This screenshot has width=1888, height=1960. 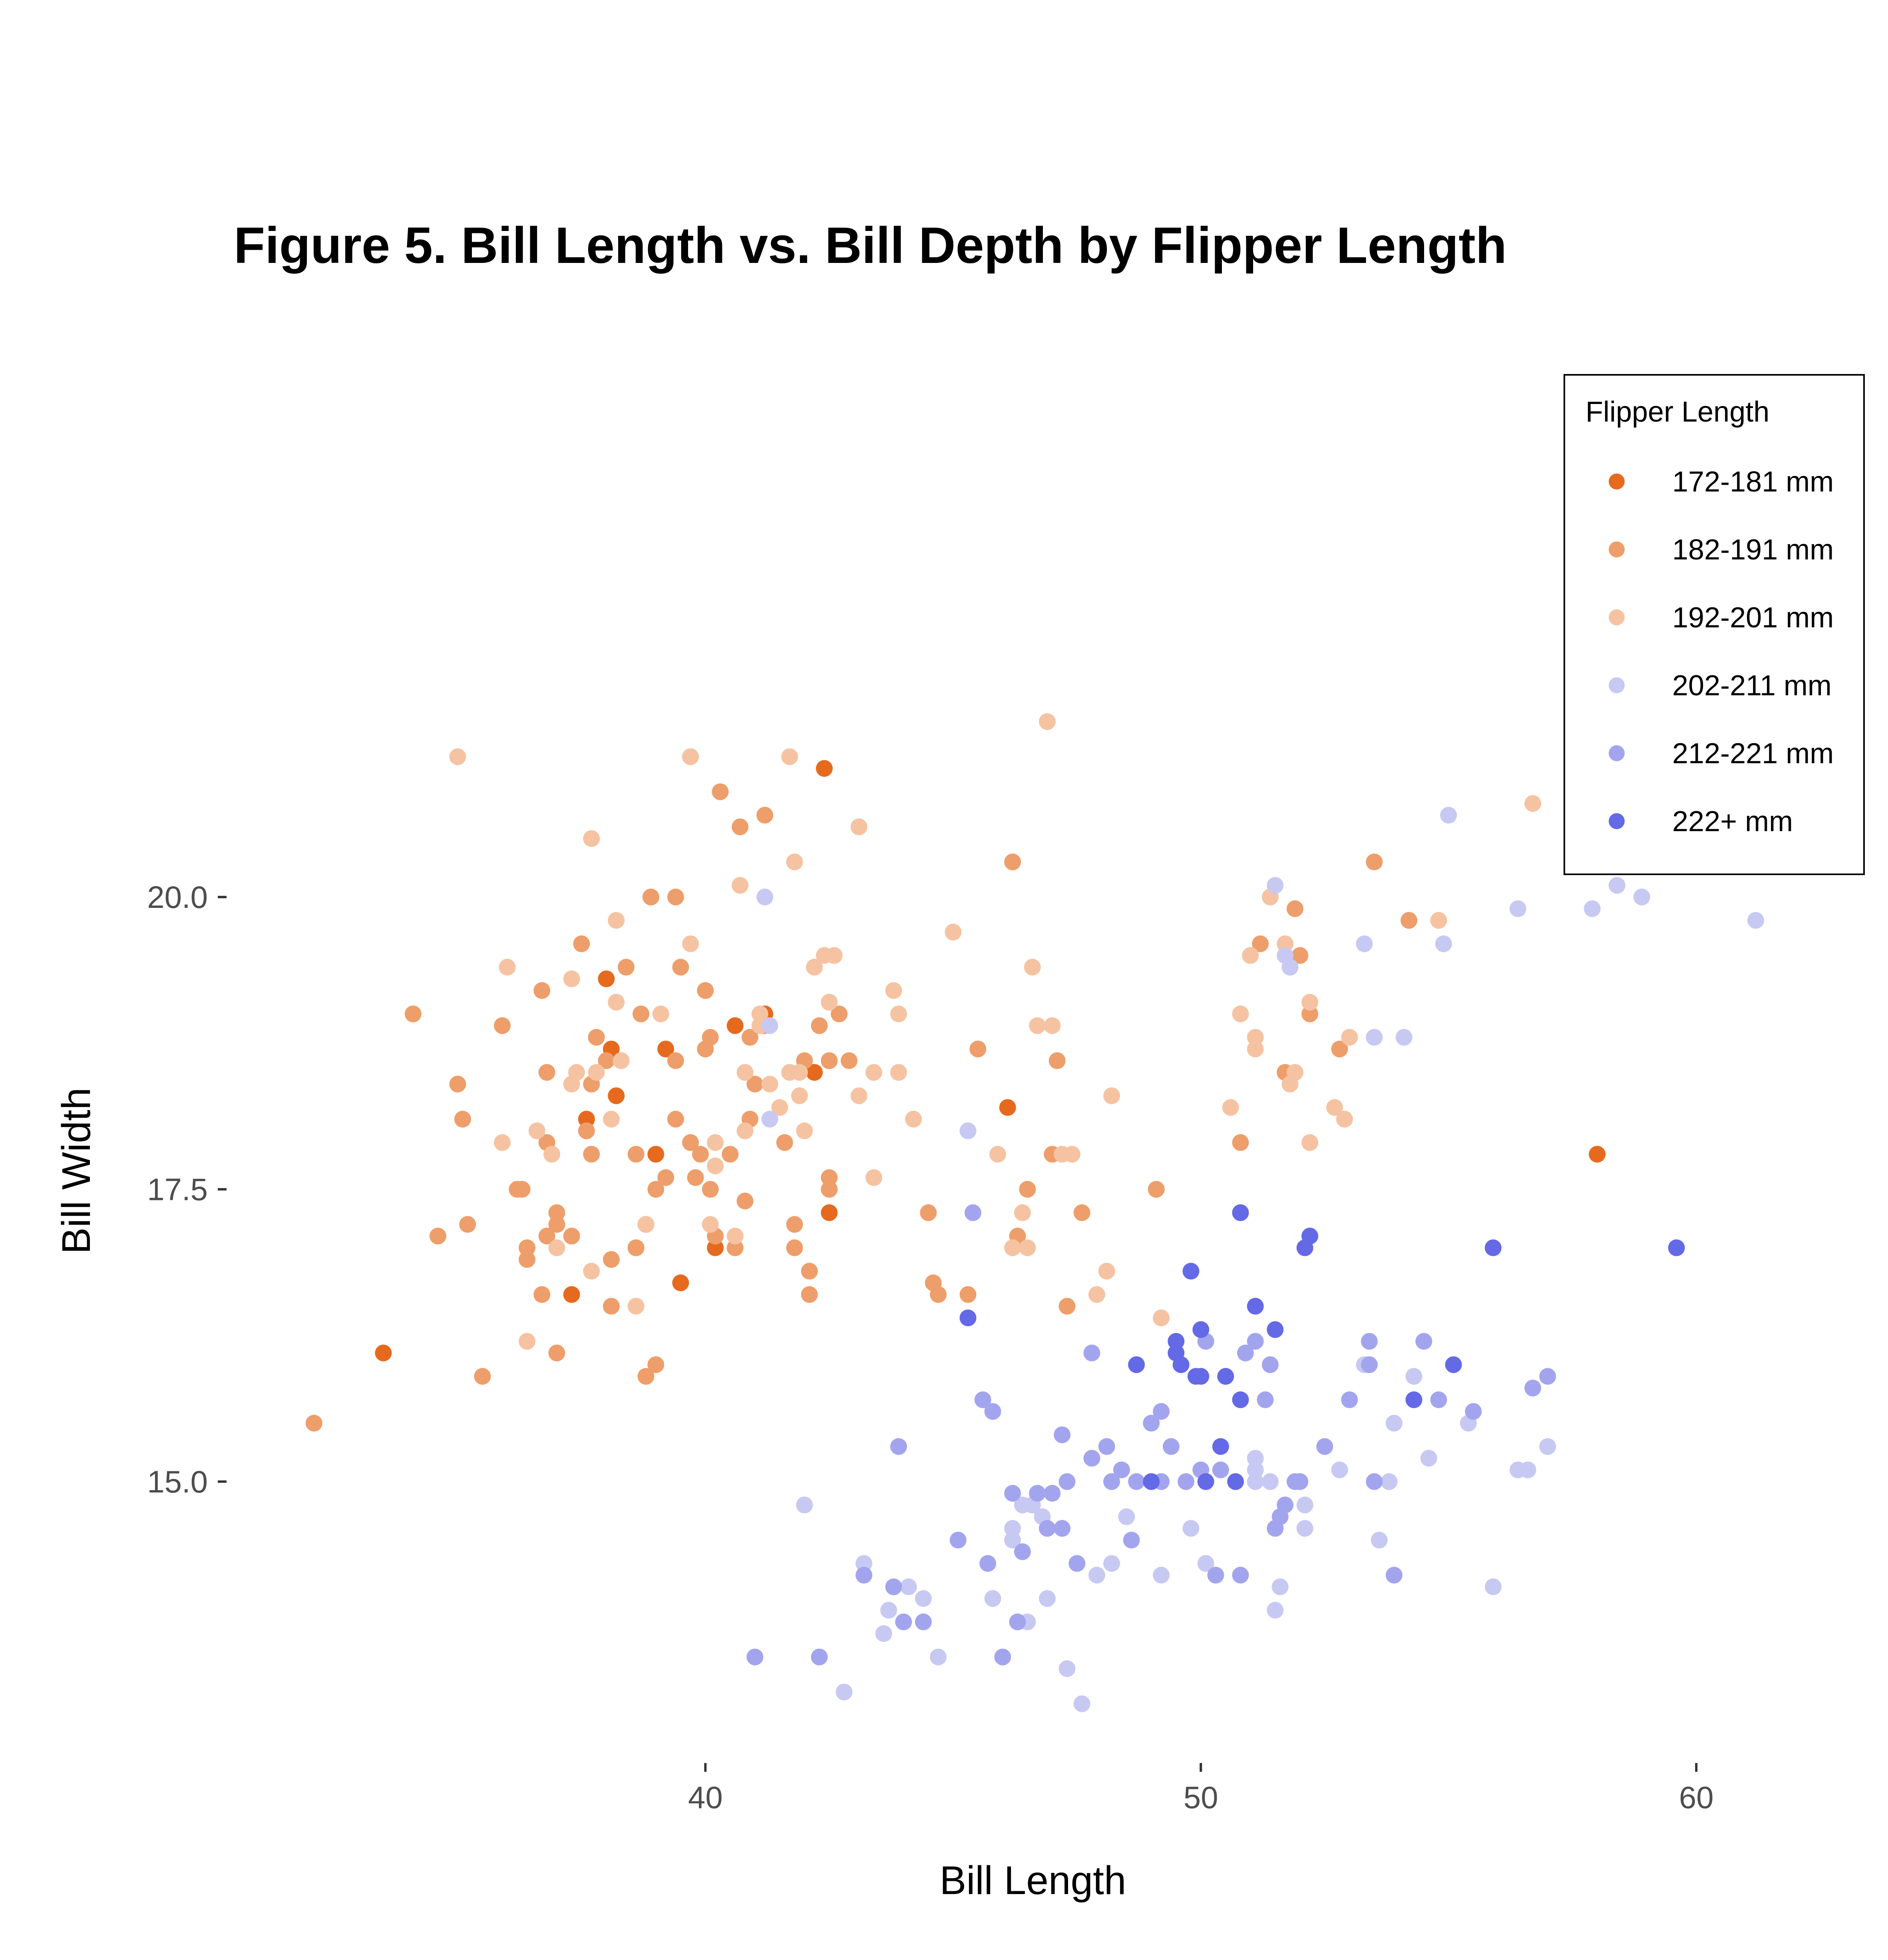 What do you see at coordinates (1721, 754) in the screenshot?
I see `legend-item: 212-221 mm` at bounding box center [1721, 754].